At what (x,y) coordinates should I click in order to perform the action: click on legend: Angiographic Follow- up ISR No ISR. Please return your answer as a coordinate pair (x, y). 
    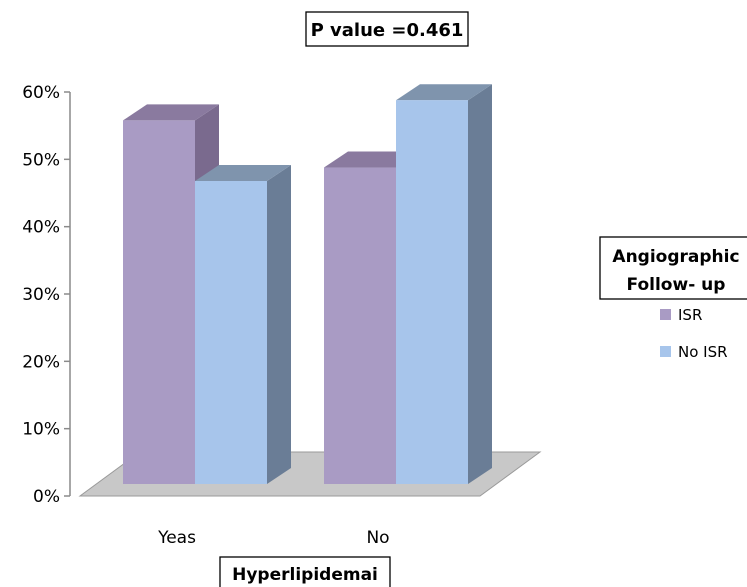
    Looking at the image, I should click on (673, 298).